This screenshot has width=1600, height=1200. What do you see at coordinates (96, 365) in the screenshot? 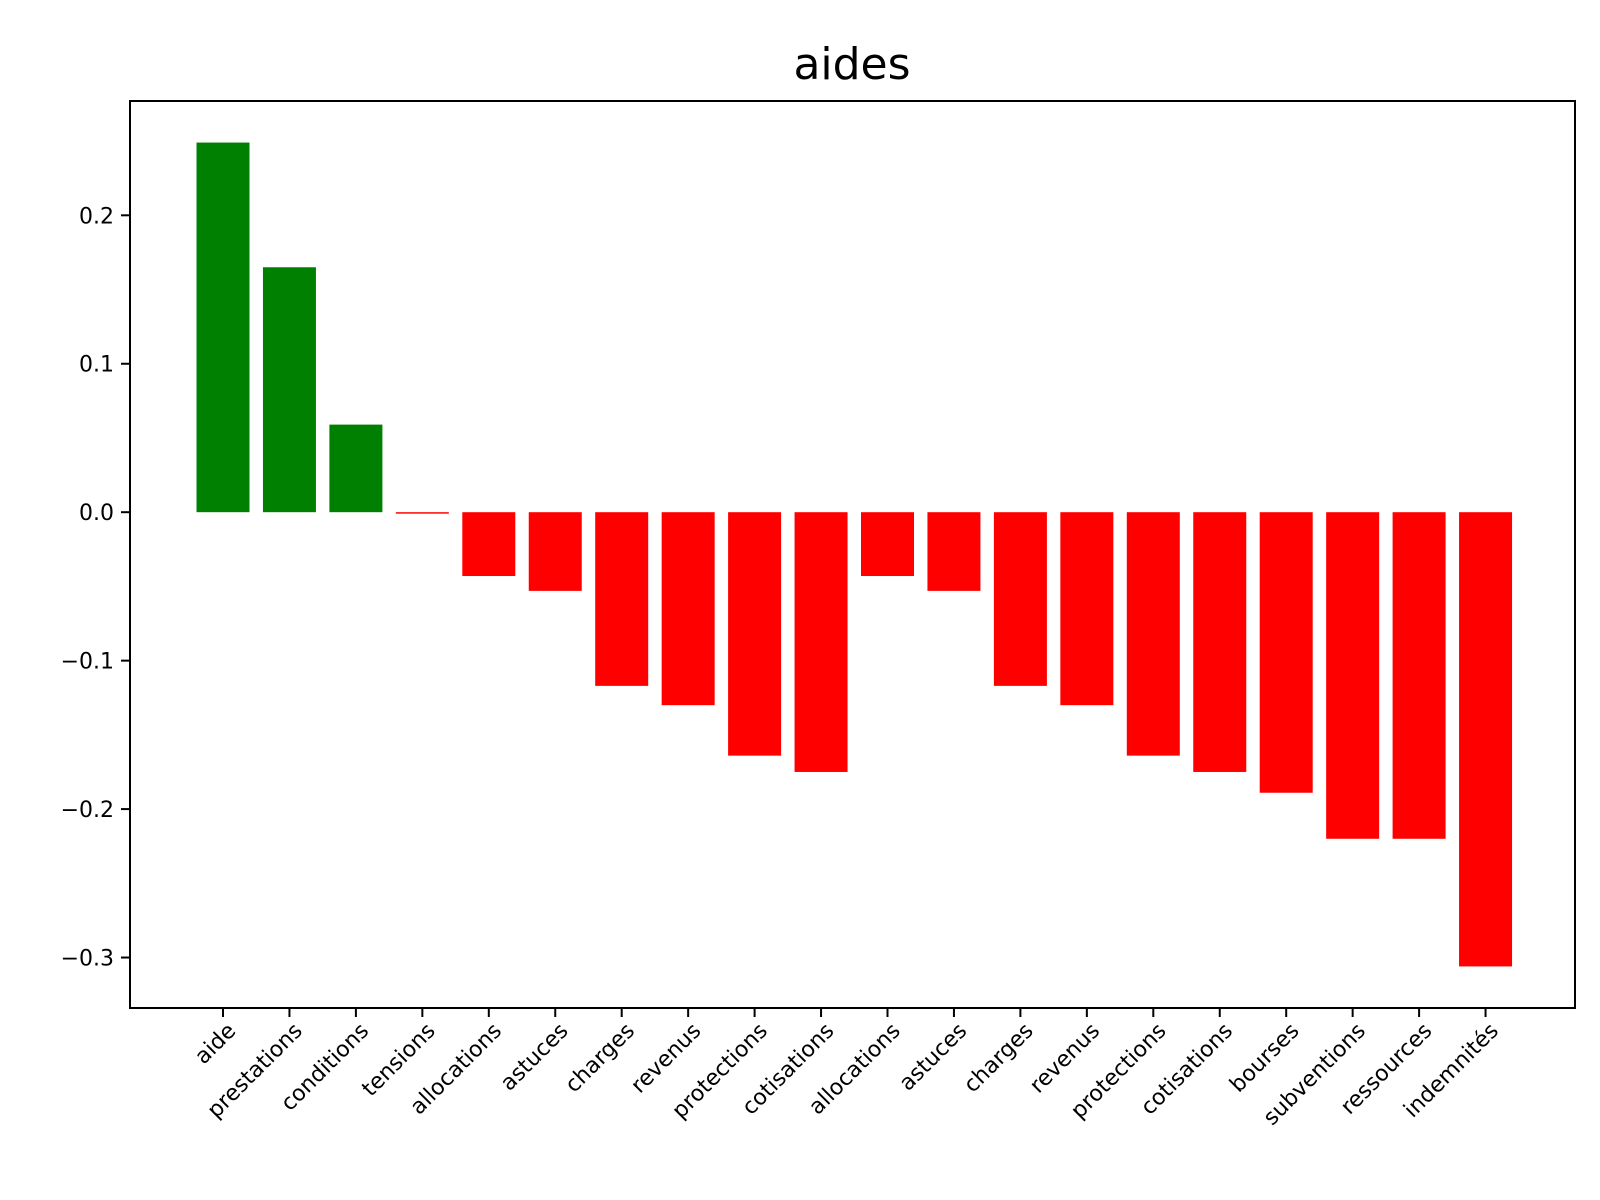
I see `y-tick-label: 0.1` at bounding box center [96, 365].